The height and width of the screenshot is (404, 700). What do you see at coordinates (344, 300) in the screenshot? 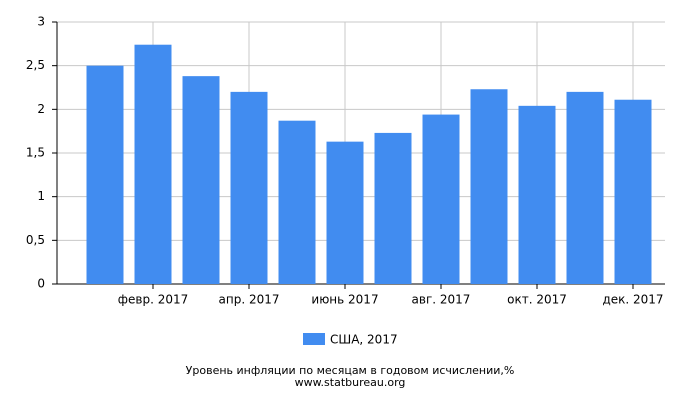
I see `x-tick-label: июнь 2017` at bounding box center [344, 300].